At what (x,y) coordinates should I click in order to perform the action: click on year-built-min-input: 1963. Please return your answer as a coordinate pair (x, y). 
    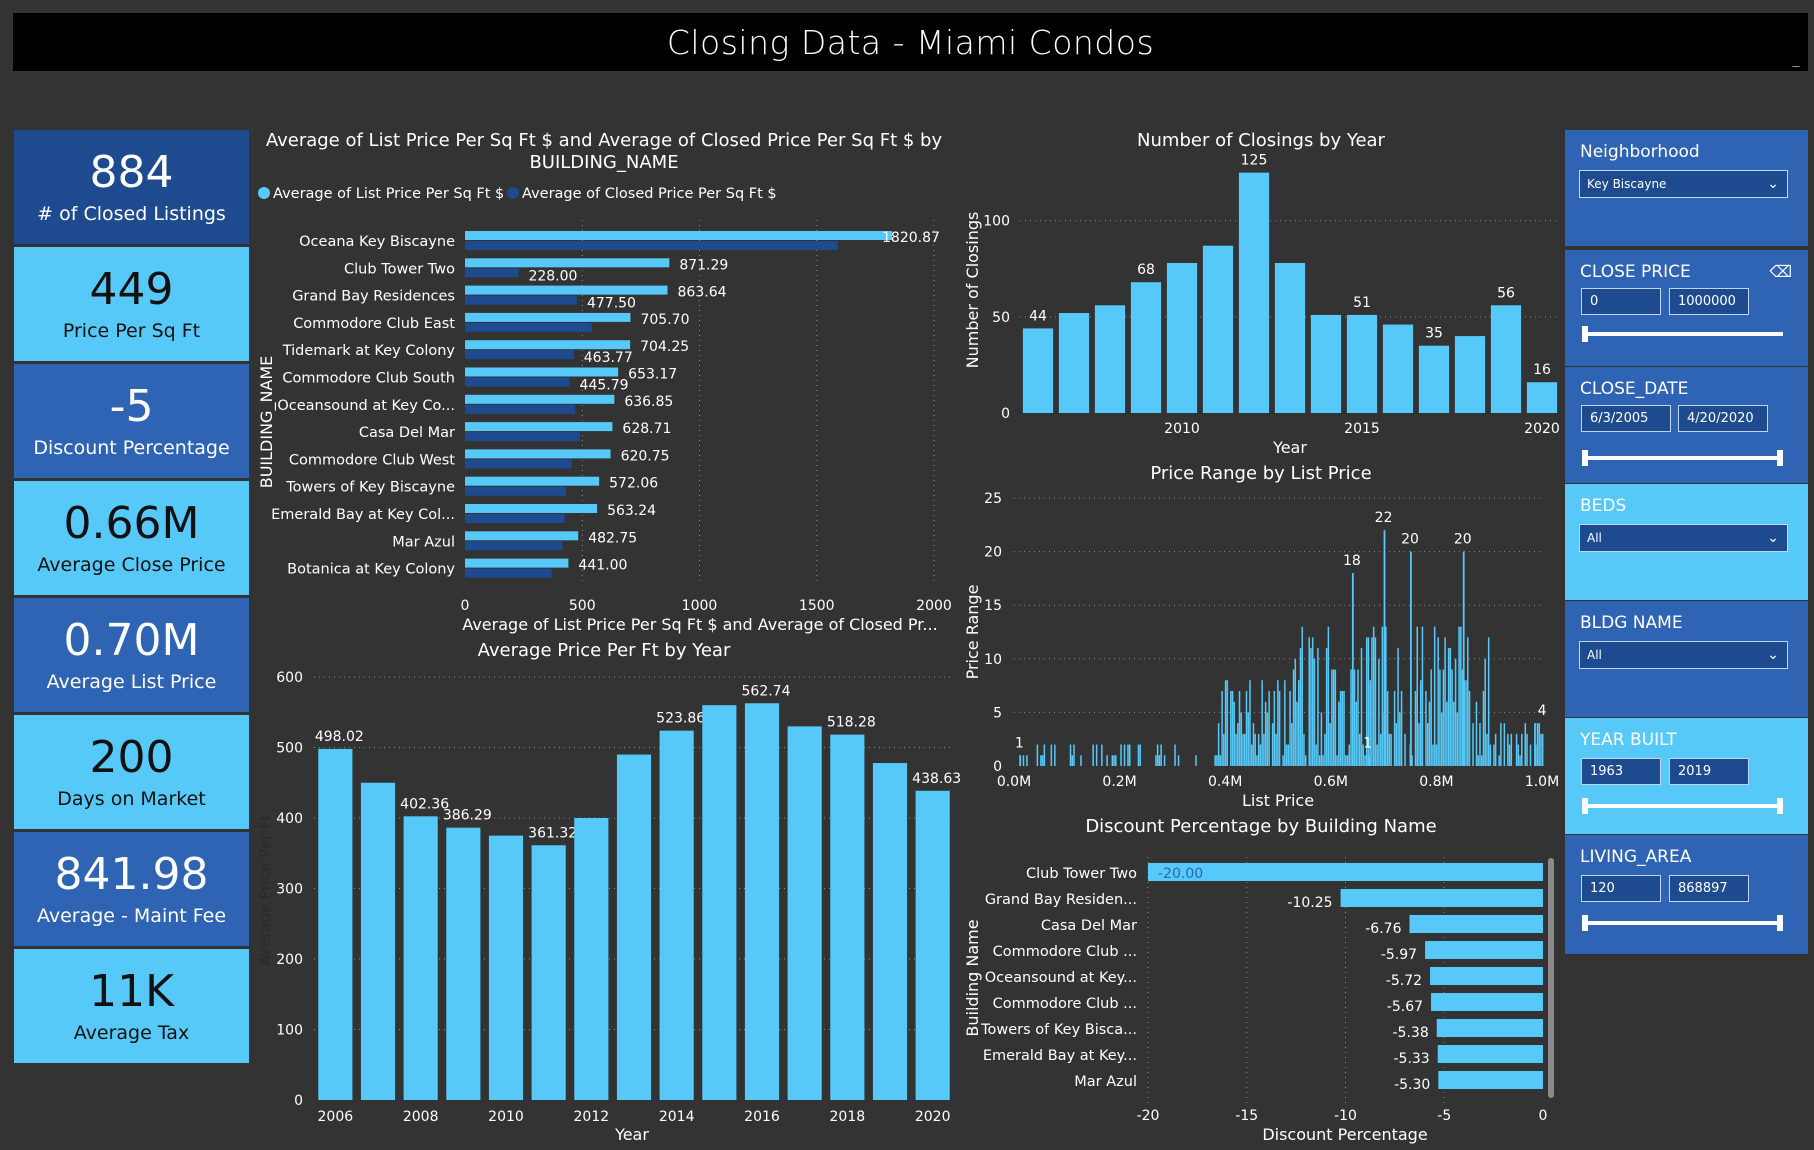
    Looking at the image, I should click on (1621, 771).